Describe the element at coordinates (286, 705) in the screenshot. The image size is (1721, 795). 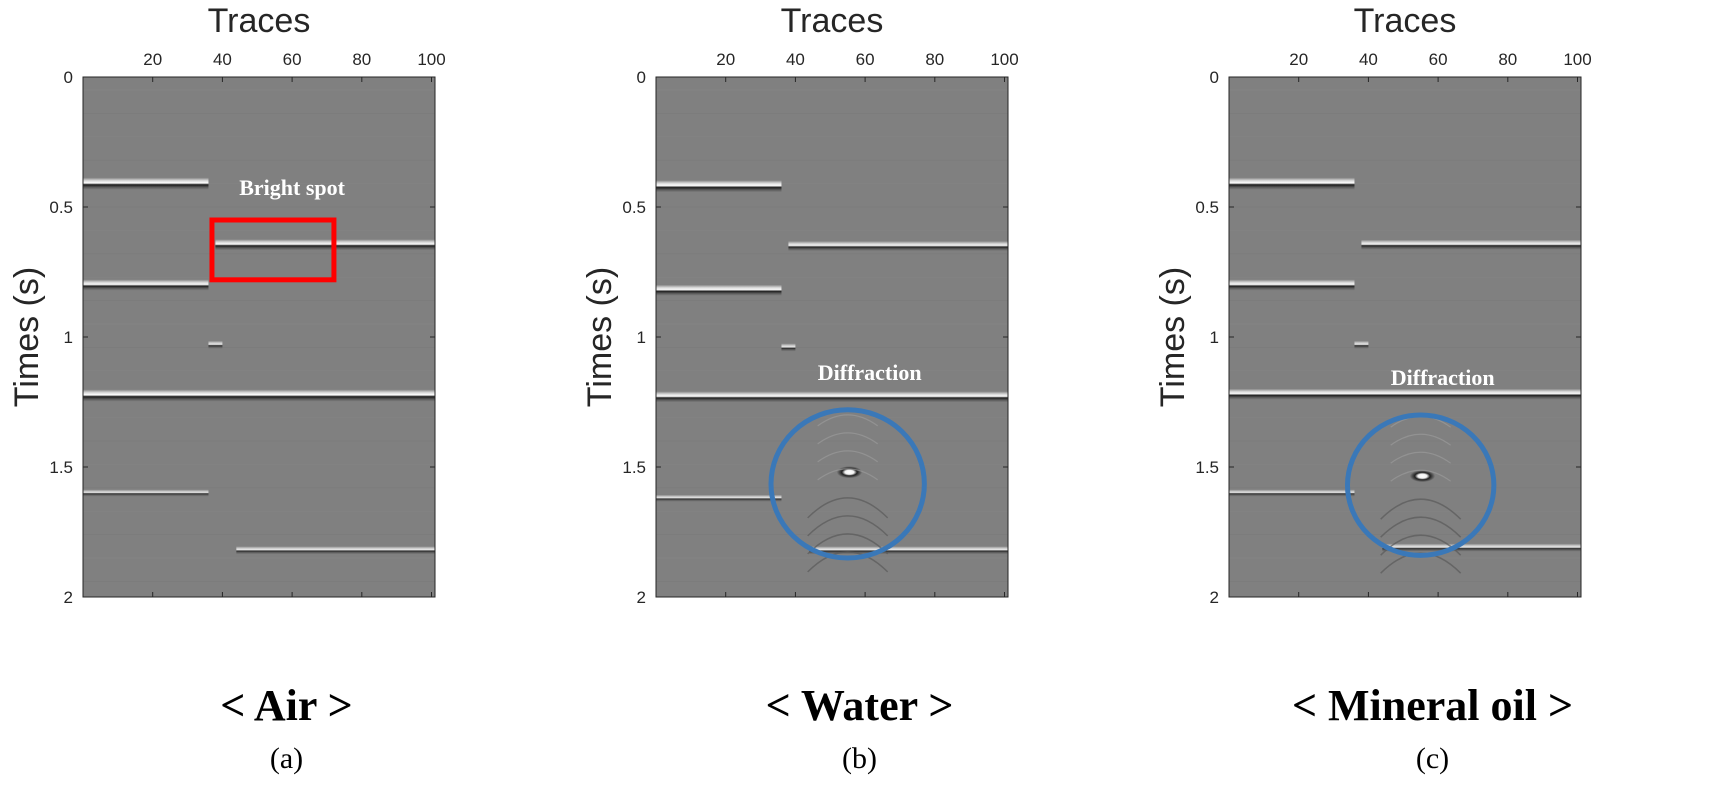
I see `medium-label-air: < Air >` at that location.